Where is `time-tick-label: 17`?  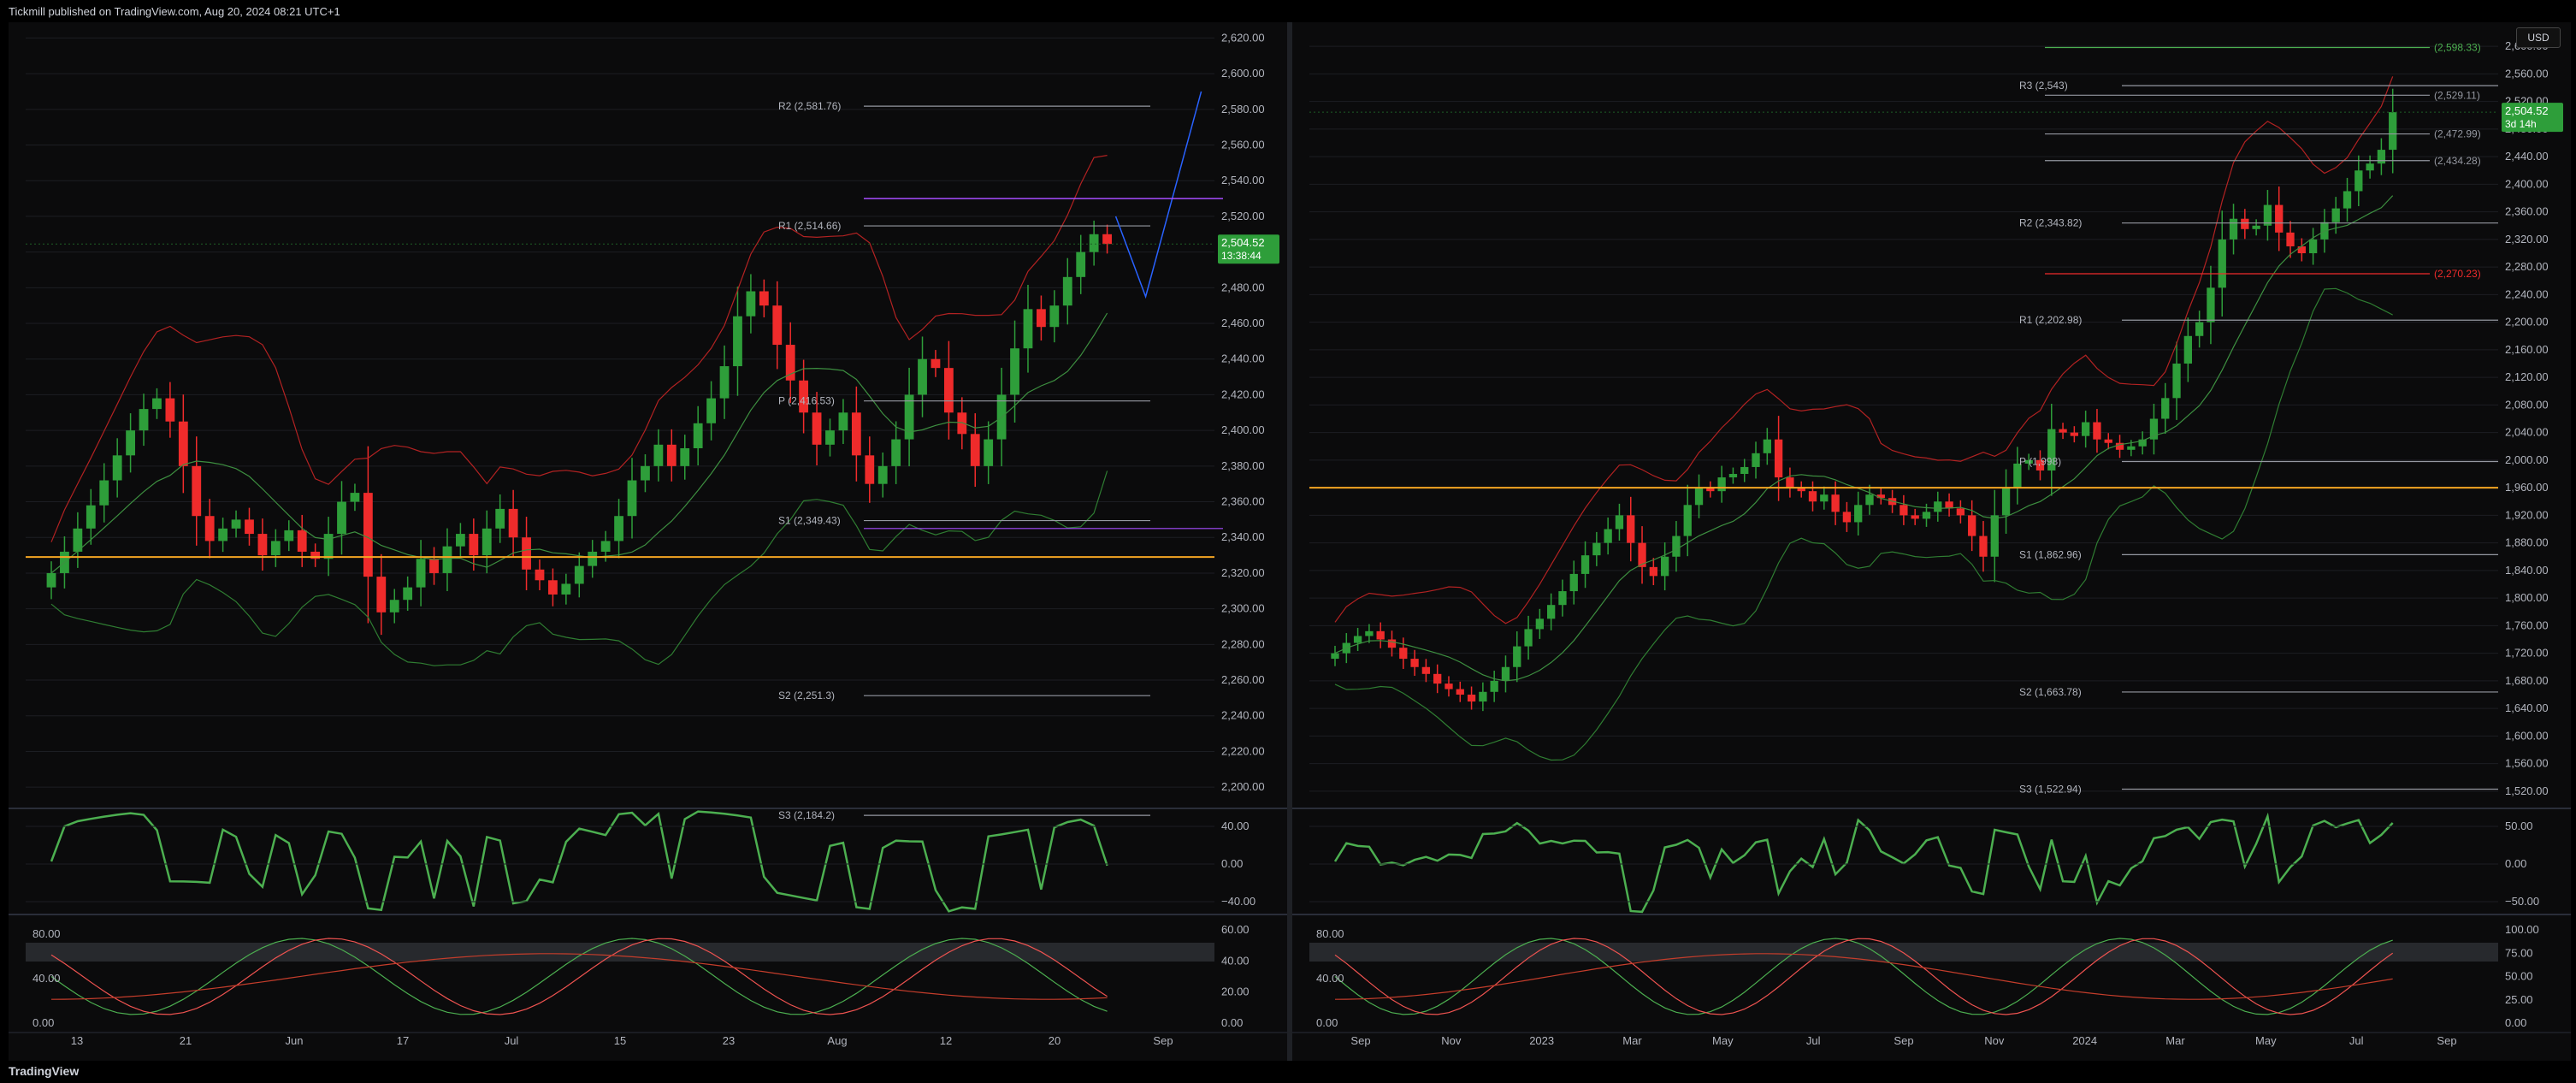
time-tick-label: 17 is located at coordinates (403, 1040).